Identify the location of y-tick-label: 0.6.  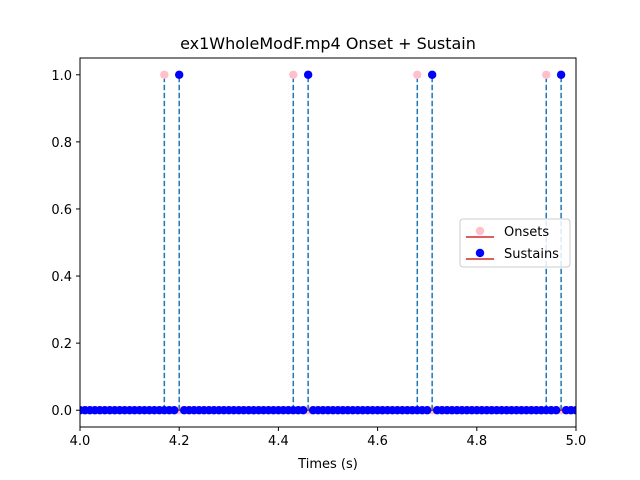
(61, 210).